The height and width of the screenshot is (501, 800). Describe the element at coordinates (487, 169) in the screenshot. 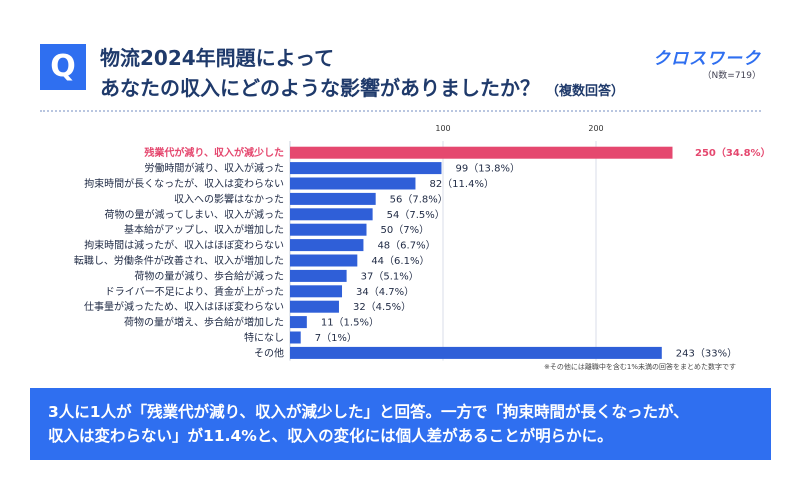

I see `data-label: 99（13.8%）` at that location.